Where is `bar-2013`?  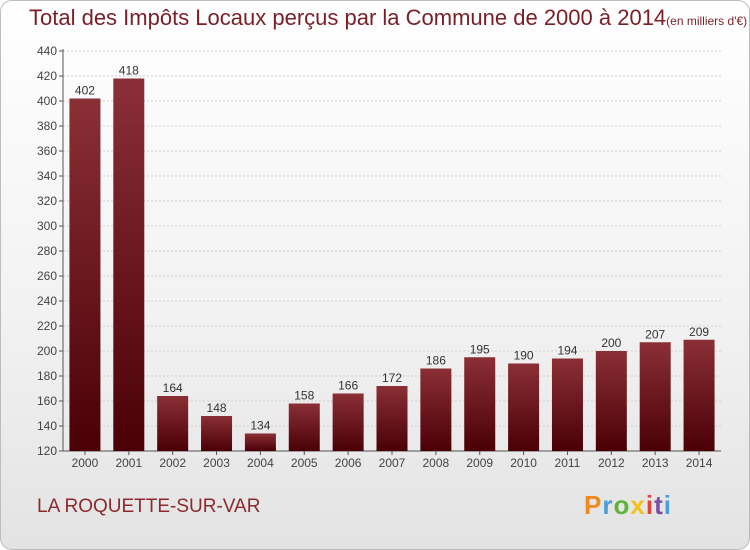 bar-2013 is located at coordinates (655, 396).